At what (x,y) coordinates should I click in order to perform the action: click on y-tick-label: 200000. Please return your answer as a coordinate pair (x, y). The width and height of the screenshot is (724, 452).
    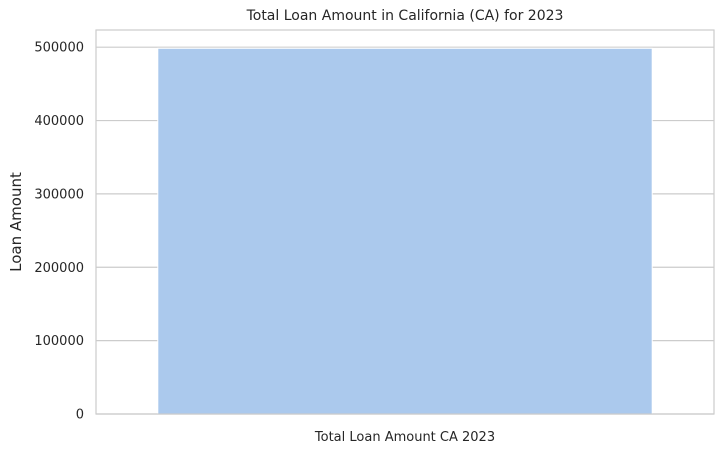
    Looking at the image, I should click on (59, 268).